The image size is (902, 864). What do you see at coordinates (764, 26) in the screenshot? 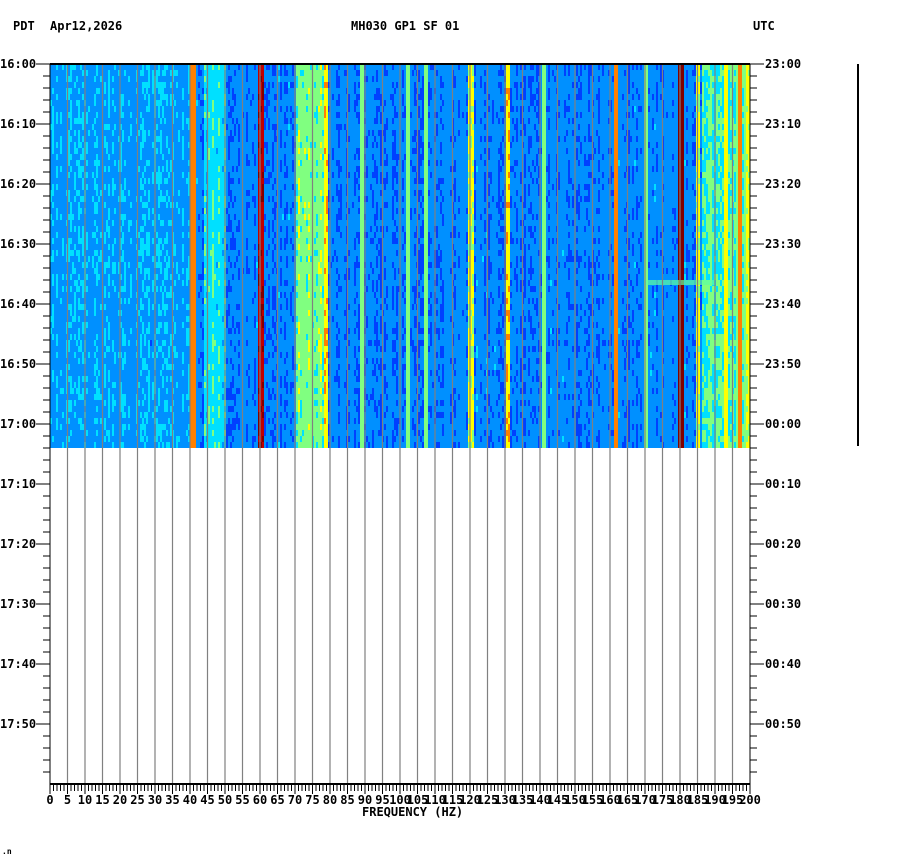
I see `right-timezone-label: UTC` at bounding box center [764, 26].